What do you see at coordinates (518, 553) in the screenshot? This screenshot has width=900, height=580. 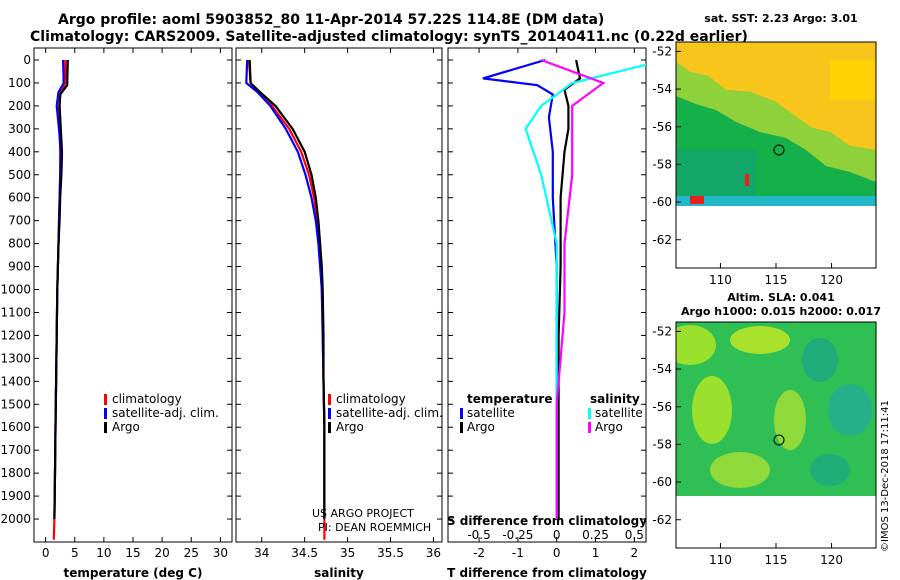 I see `x-tick-label-diff: -1` at bounding box center [518, 553].